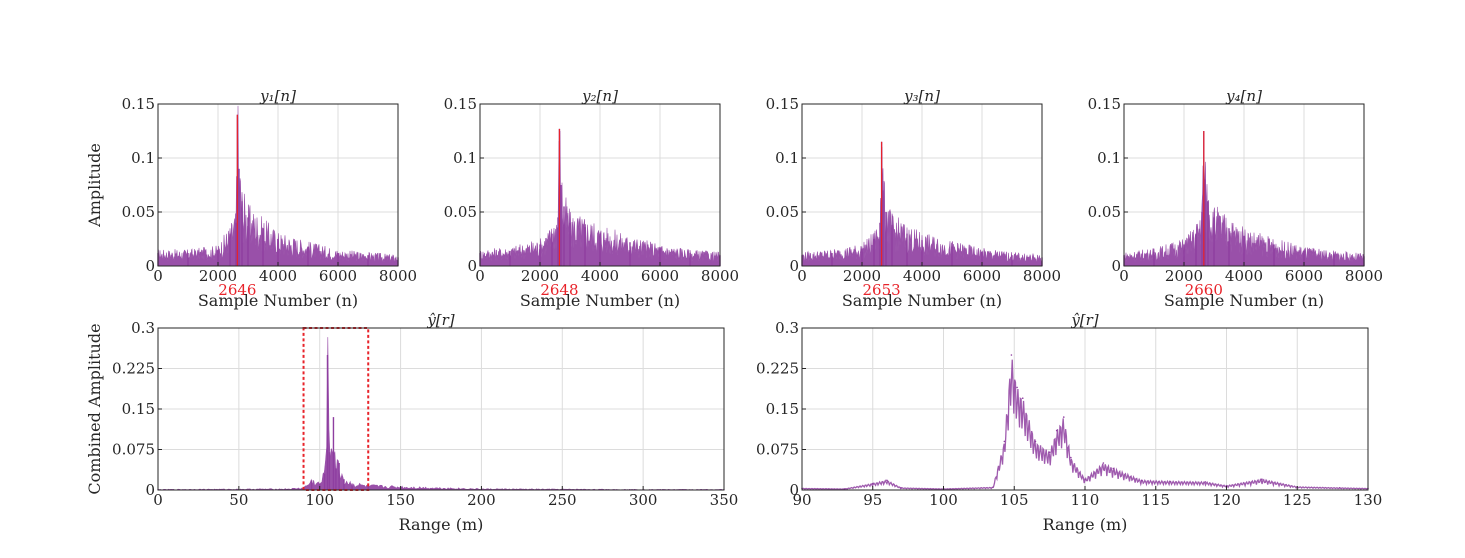 The width and height of the screenshot is (1465, 558). I want to click on peak-marker-label: 2653, so click(881, 290).